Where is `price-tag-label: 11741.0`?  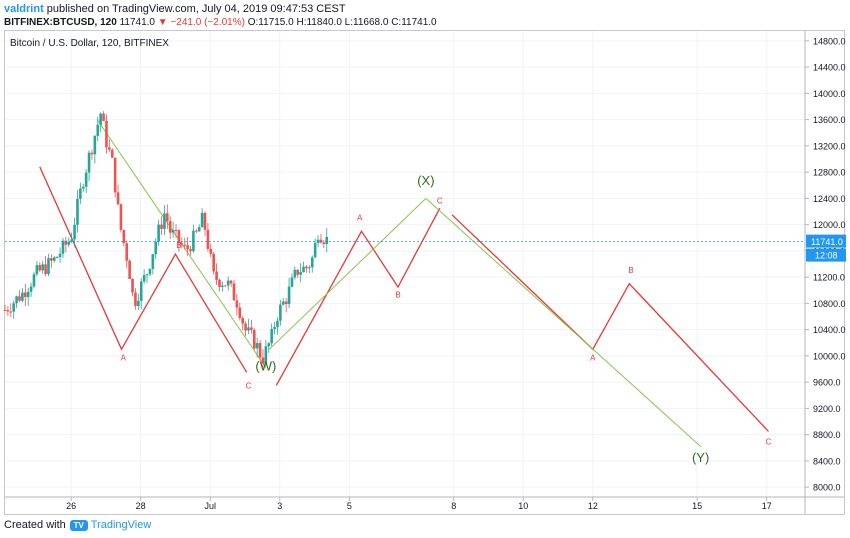 price-tag-label: 11741.0 is located at coordinates (827, 242).